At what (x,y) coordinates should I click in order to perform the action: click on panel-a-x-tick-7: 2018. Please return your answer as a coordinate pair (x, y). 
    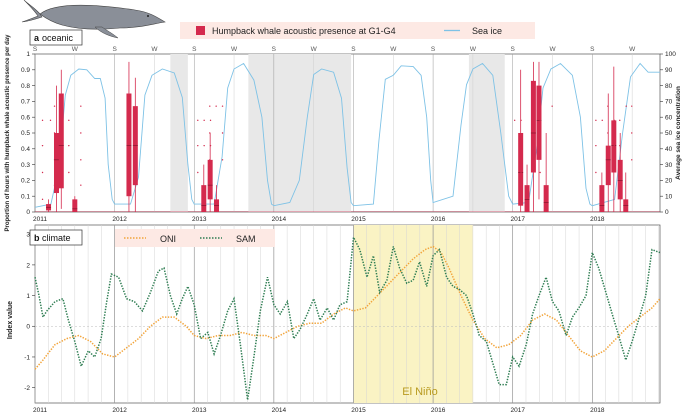
    Looking at the image, I should click on (597, 219).